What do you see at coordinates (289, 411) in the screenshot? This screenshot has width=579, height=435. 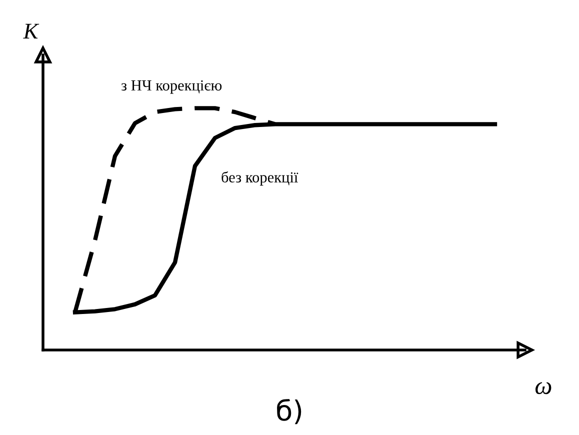 I see `text: б)` at bounding box center [289, 411].